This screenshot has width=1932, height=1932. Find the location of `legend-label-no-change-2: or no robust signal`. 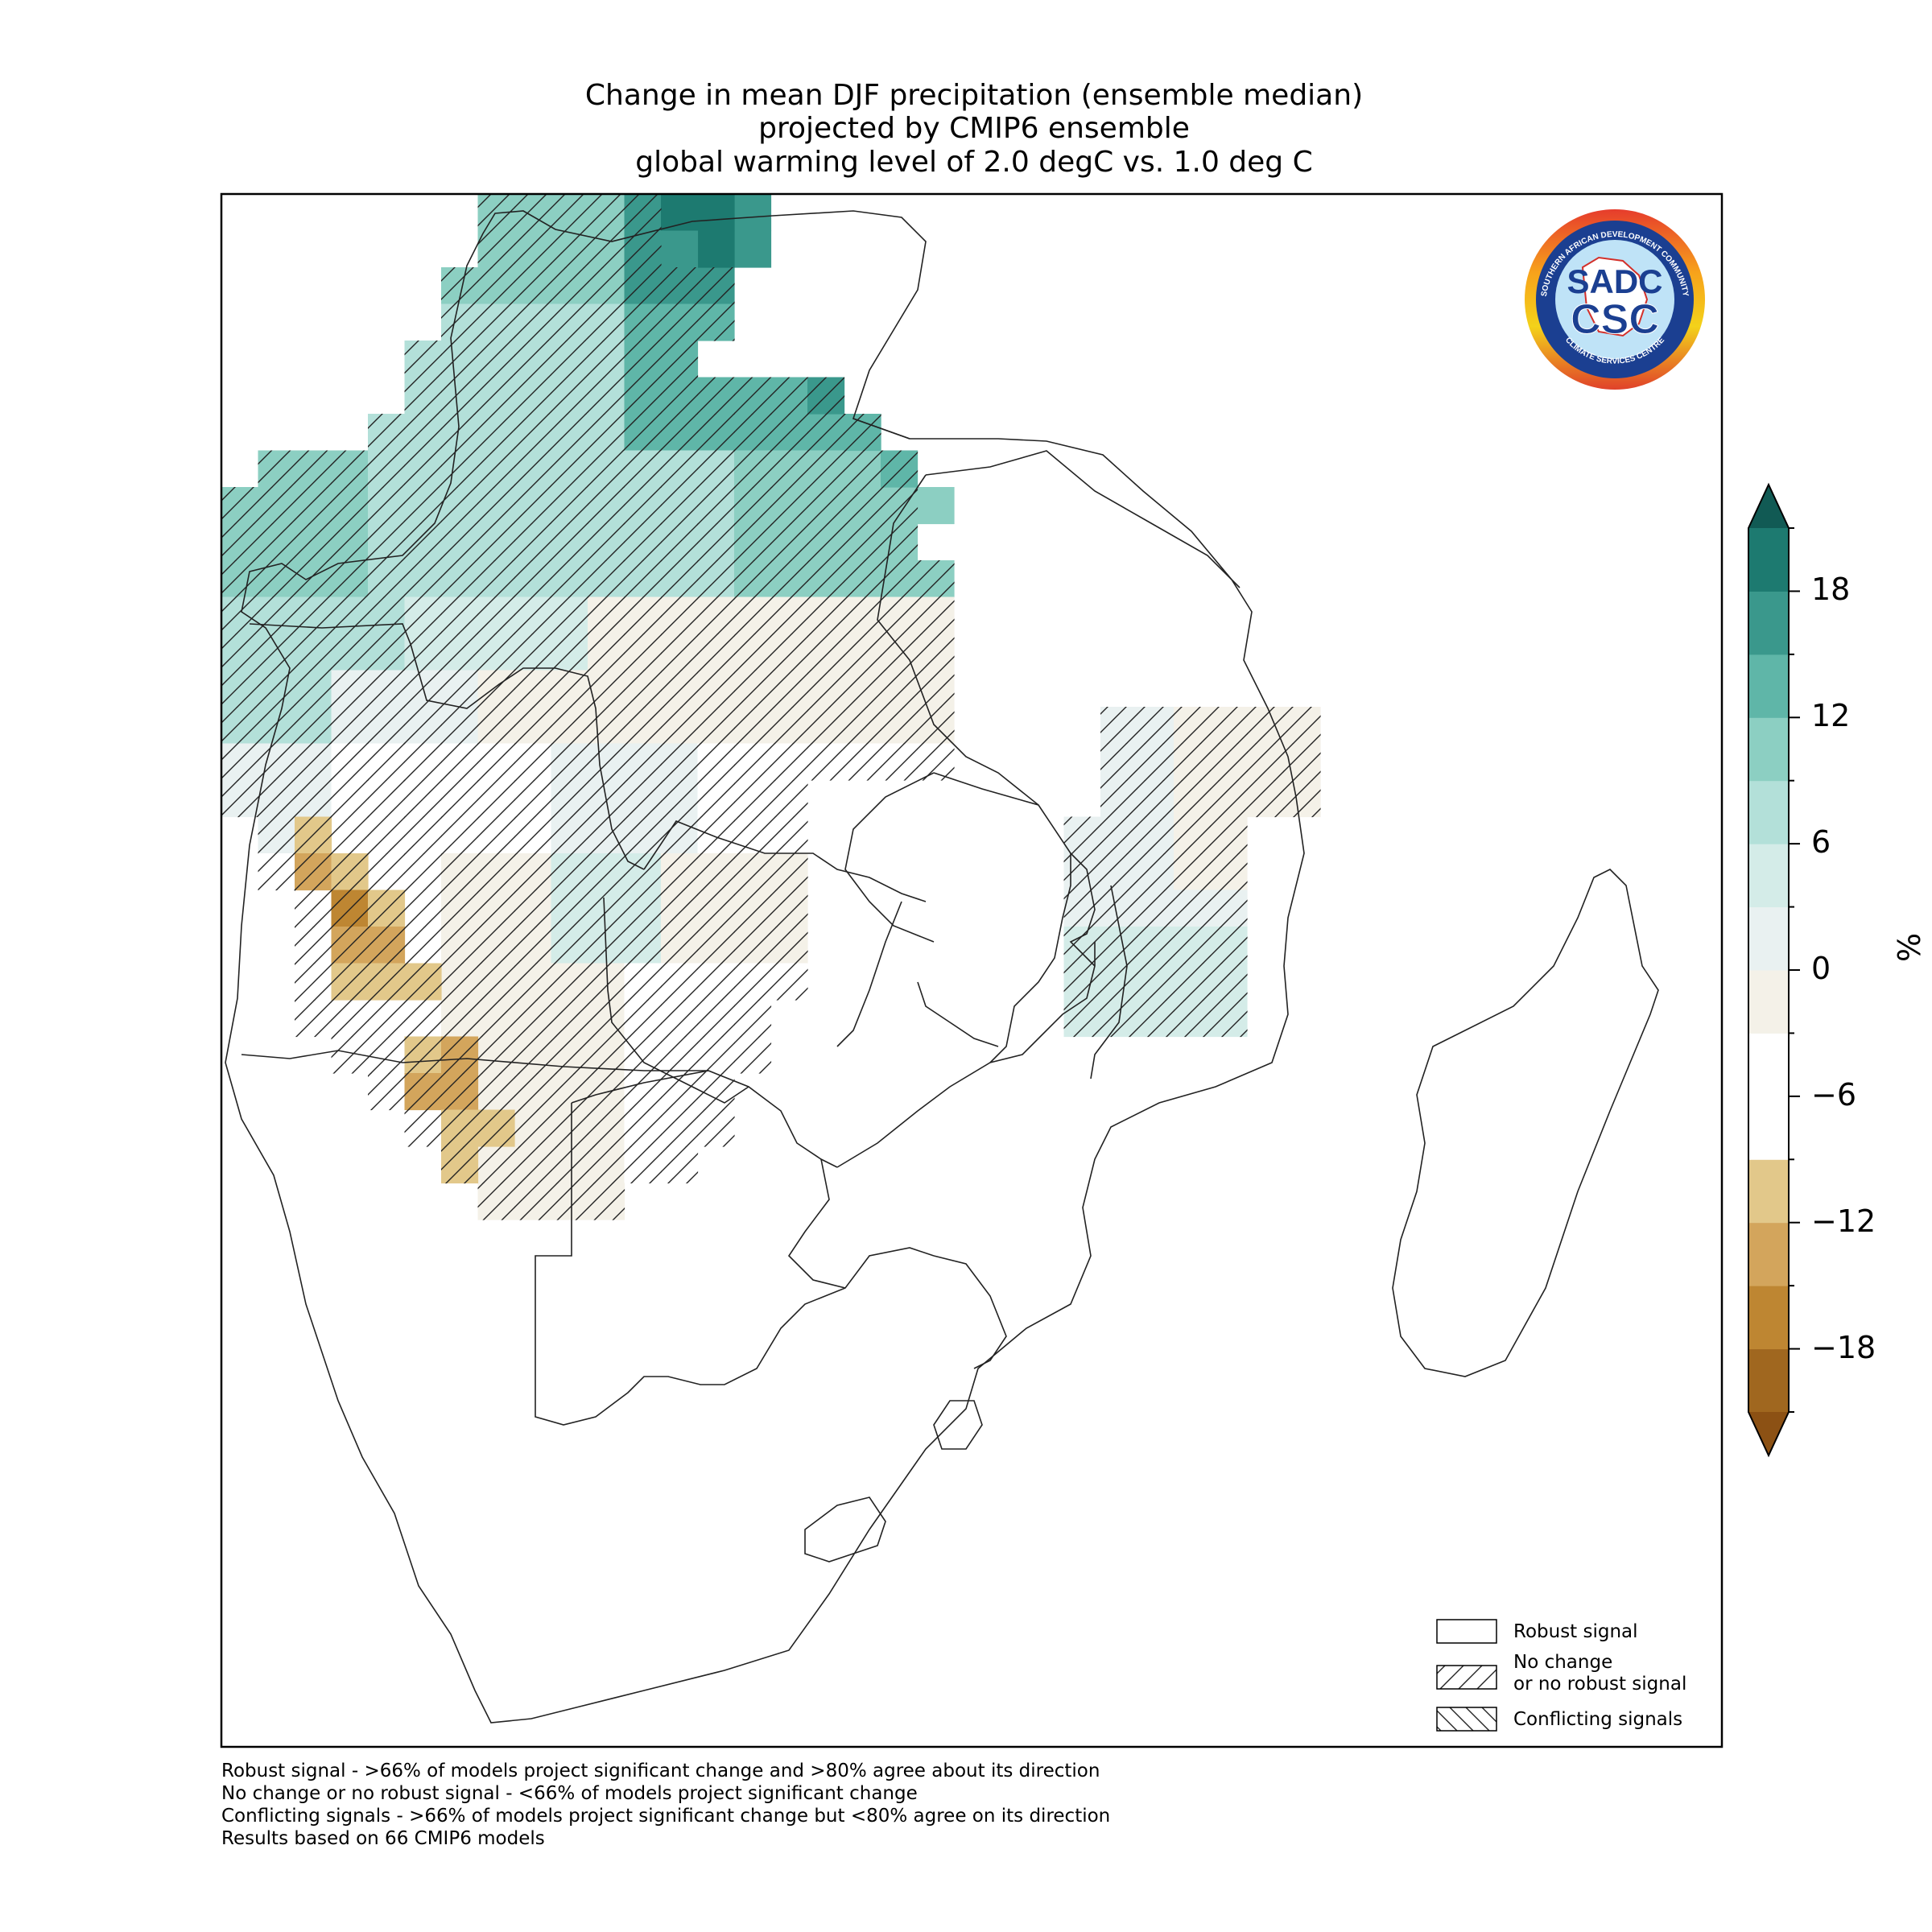

legend-label-no-change-2: or no robust signal is located at coordinates (1599, 1685).